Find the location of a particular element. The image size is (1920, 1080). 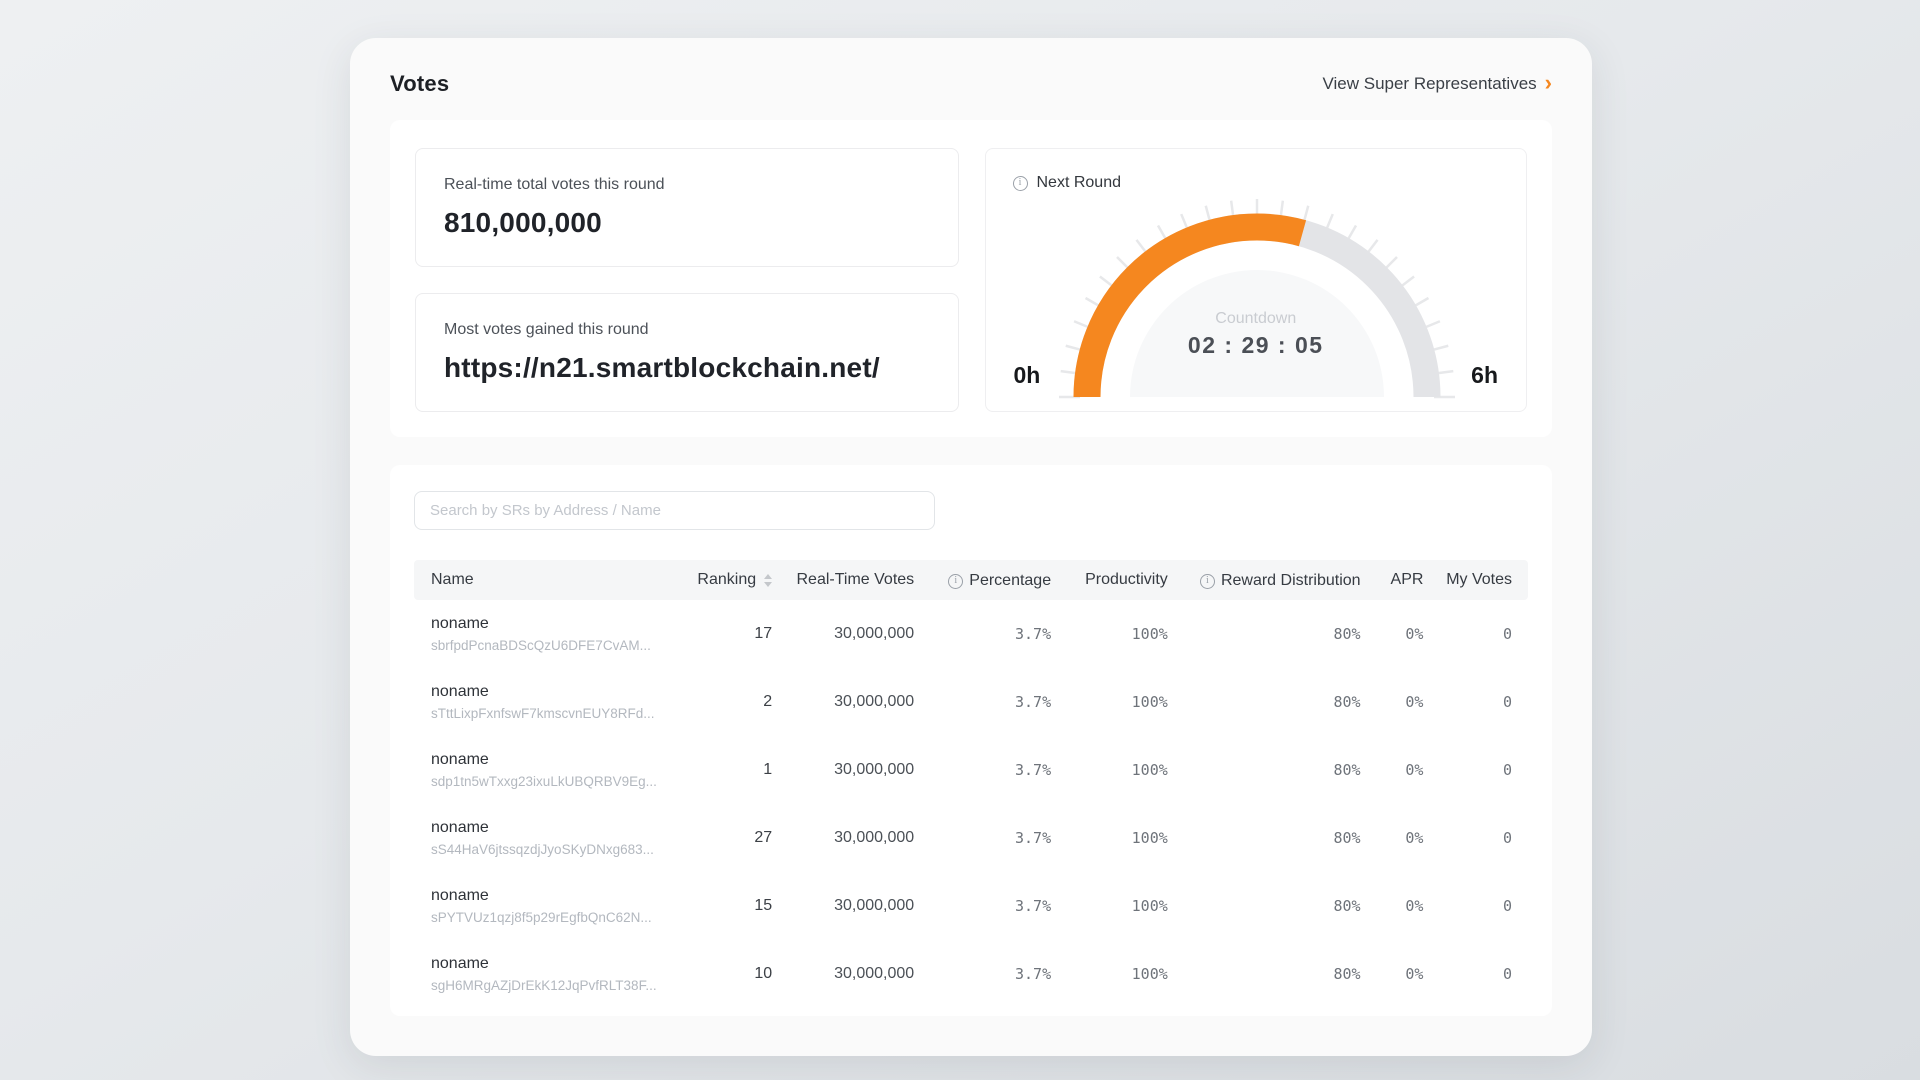

view-super-representatives-label: View Super Representatives is located at coordinates (1429, 83).